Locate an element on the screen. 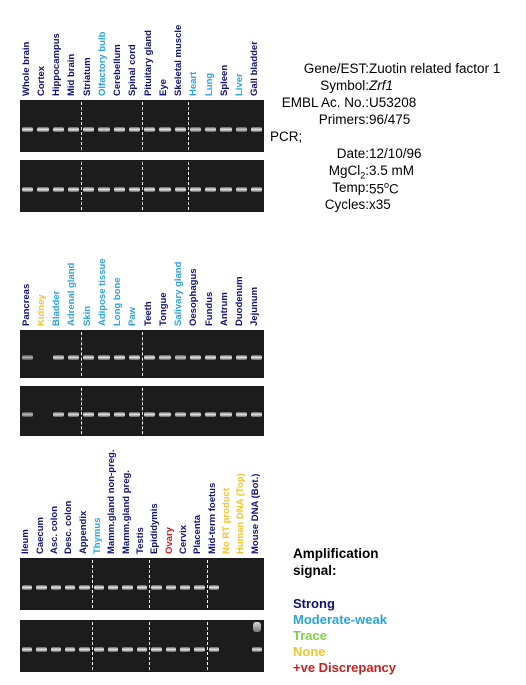 Image resolution: width=526 pixels, height=685 pixels. symbol-key: Symbol: is located at coordinates (344, 85).